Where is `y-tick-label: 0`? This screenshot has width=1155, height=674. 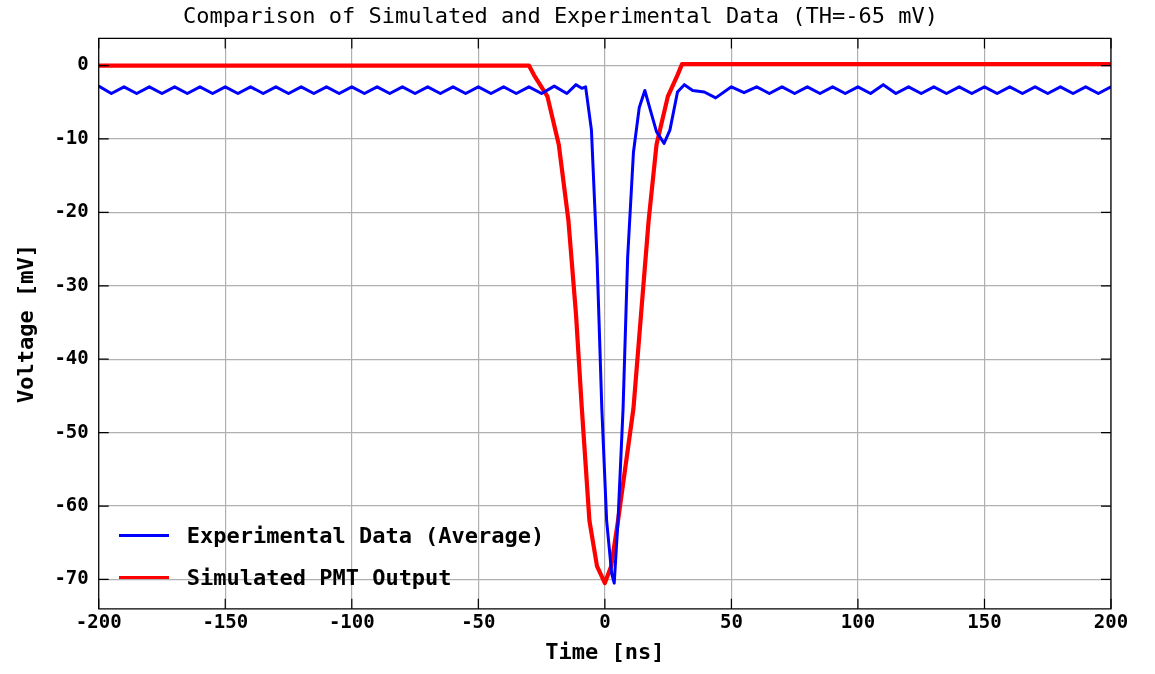 y-tick-label: 0 is located at coordinates (83, 63).